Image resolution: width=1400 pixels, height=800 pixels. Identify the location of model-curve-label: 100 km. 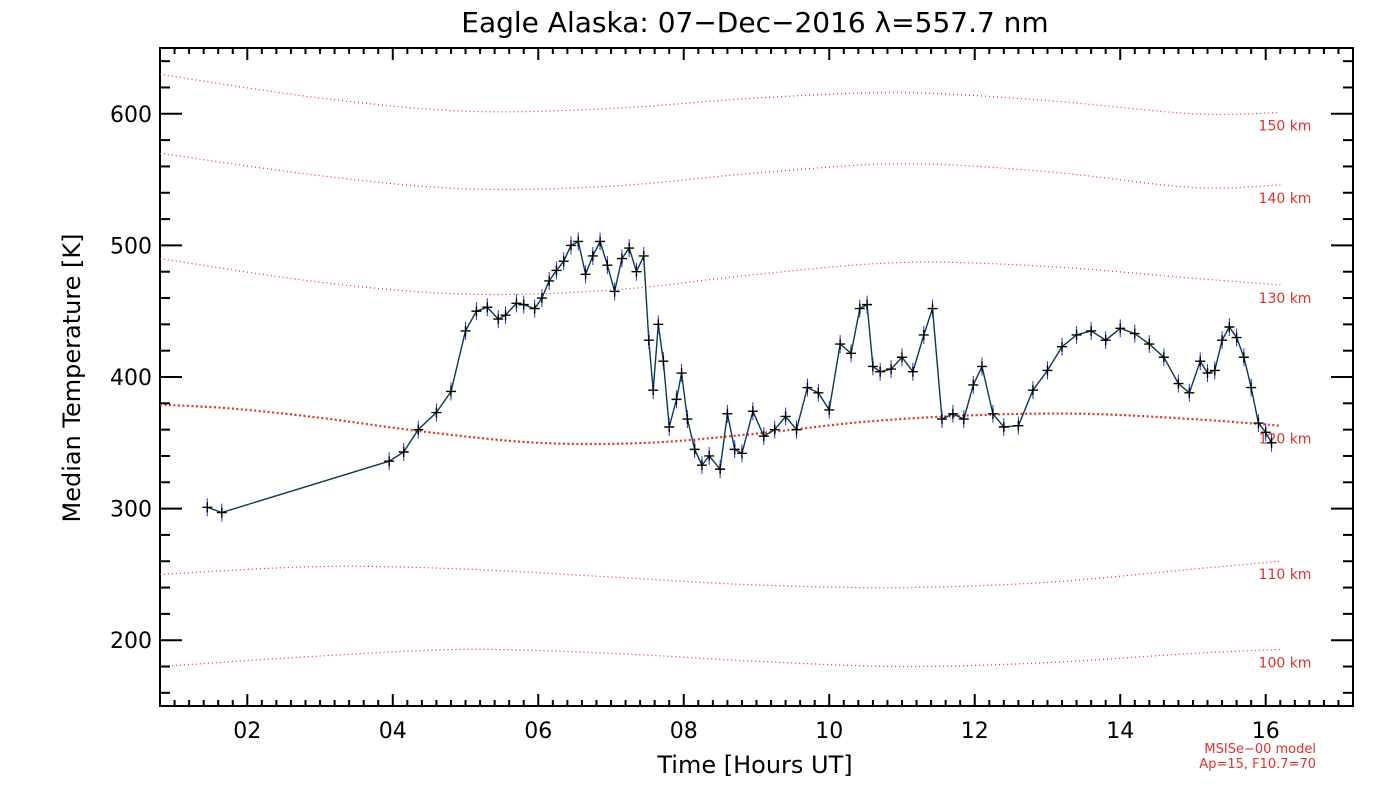
(1285, 663).